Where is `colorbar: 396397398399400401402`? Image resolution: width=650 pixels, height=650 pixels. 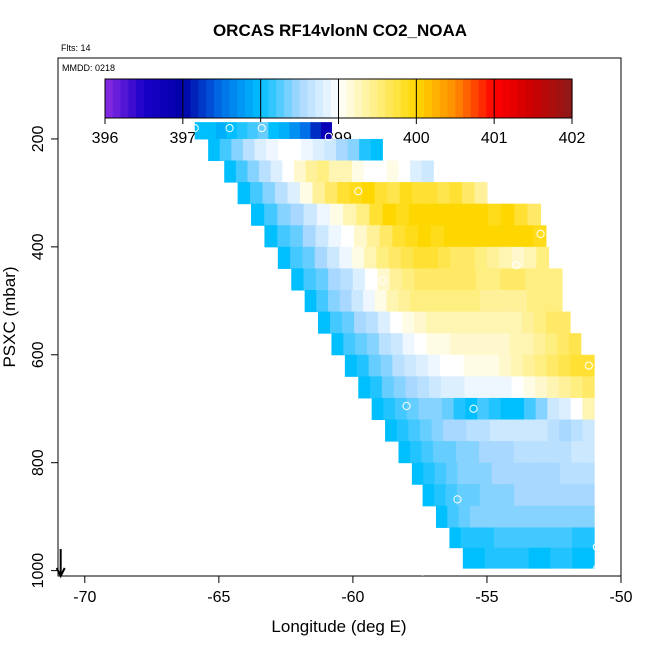
colorbar: 396397398399400401402 is located at coordinates (338, 112).